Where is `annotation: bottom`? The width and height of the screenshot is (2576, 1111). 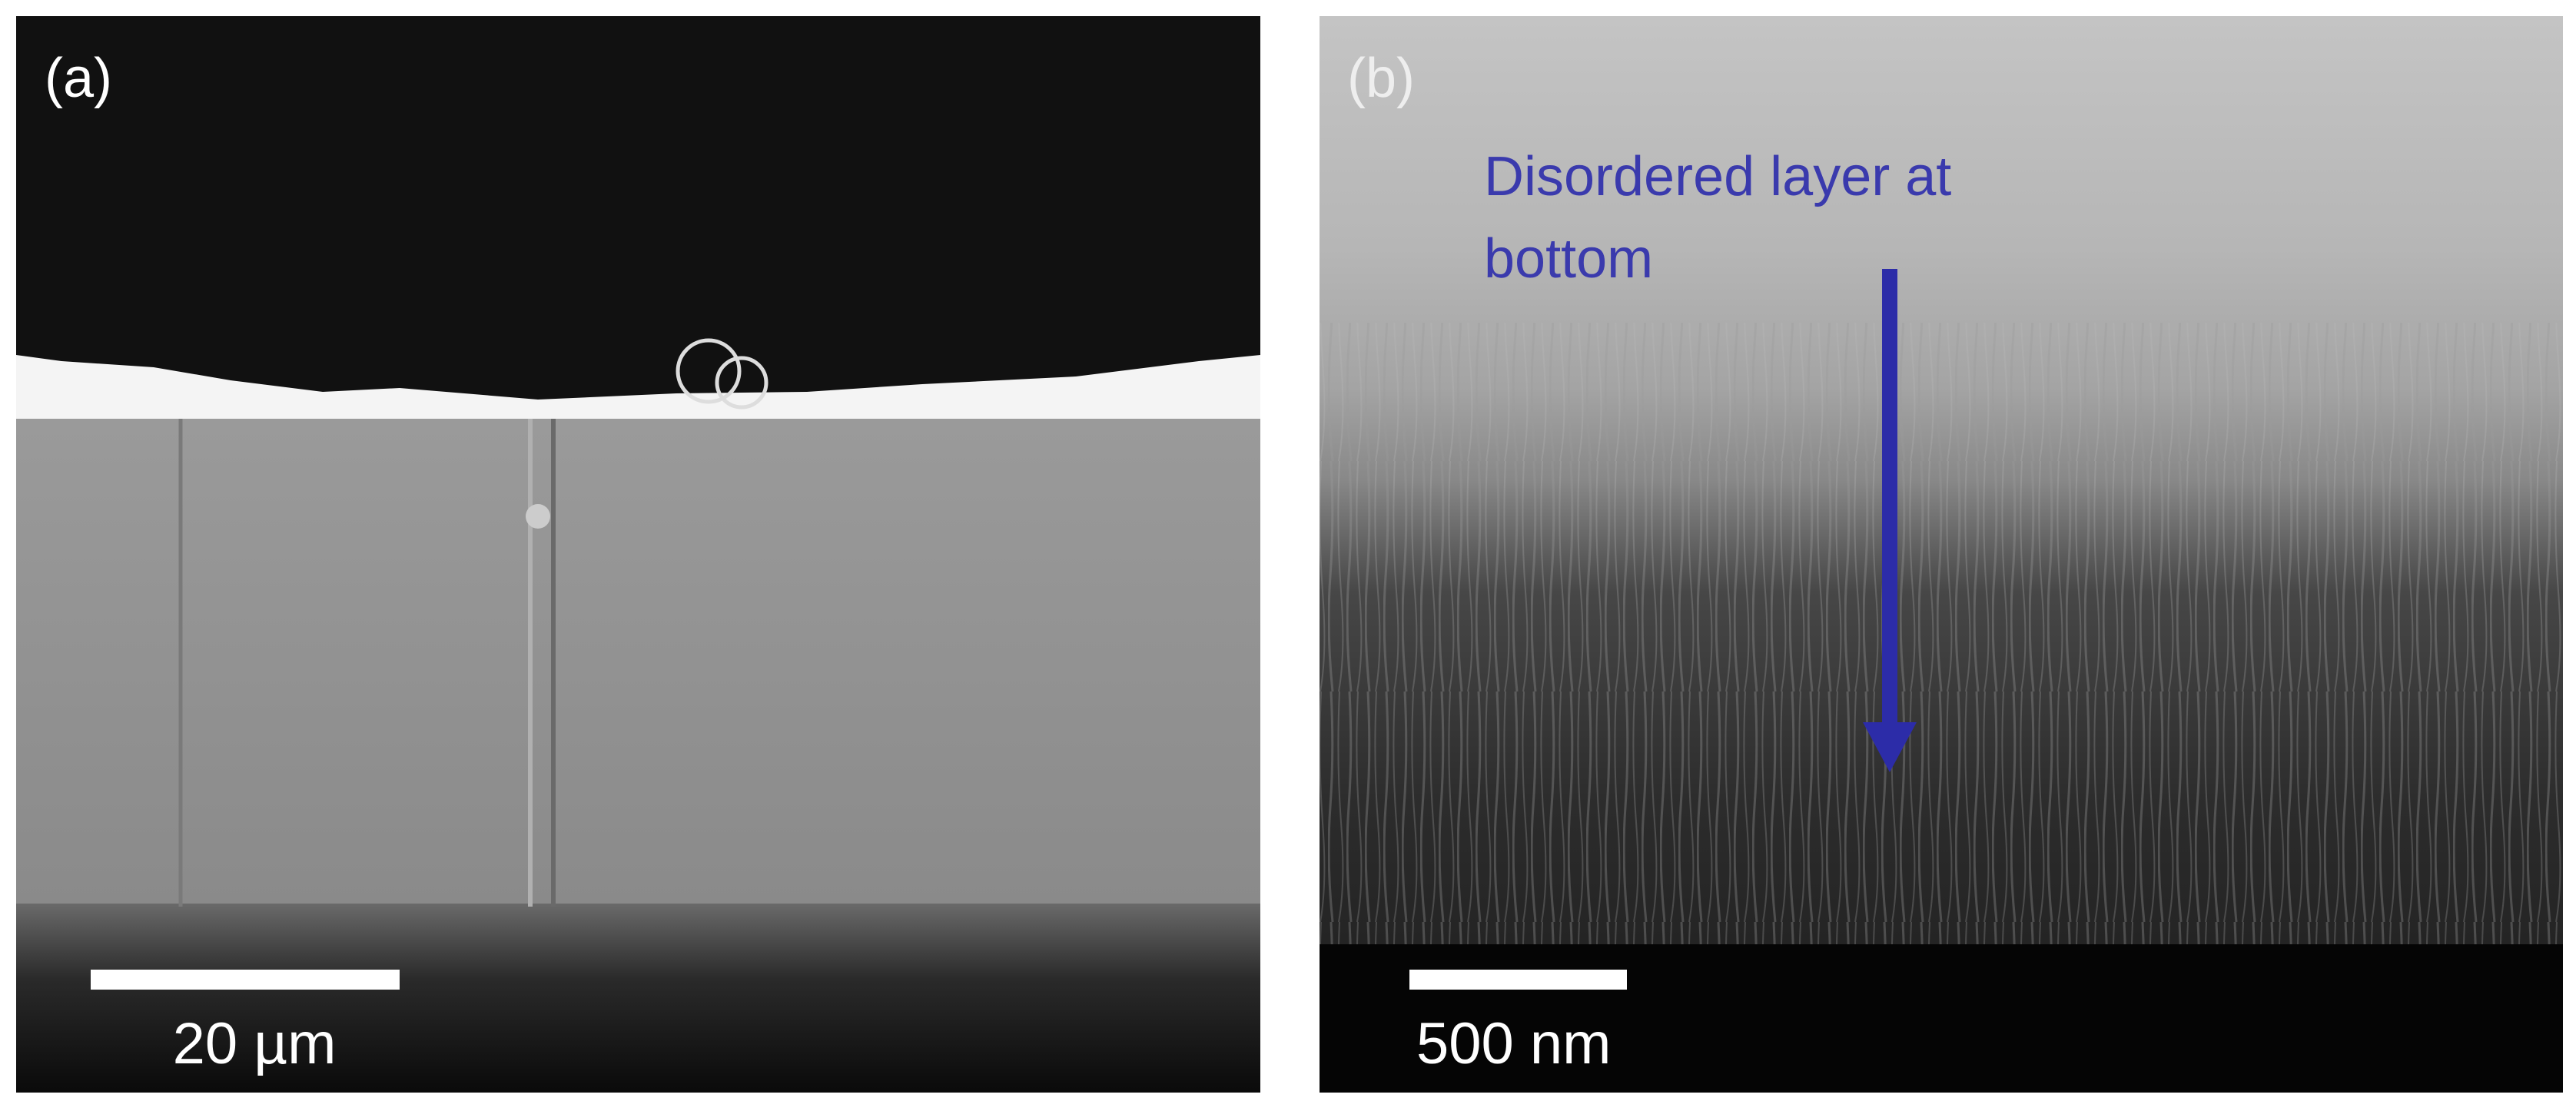
annotation: bottom is located at coordinates (1568, 259).